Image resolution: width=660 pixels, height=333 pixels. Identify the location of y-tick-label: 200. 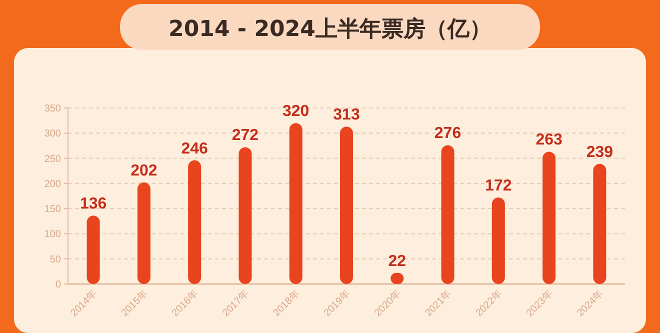
(53, 184).